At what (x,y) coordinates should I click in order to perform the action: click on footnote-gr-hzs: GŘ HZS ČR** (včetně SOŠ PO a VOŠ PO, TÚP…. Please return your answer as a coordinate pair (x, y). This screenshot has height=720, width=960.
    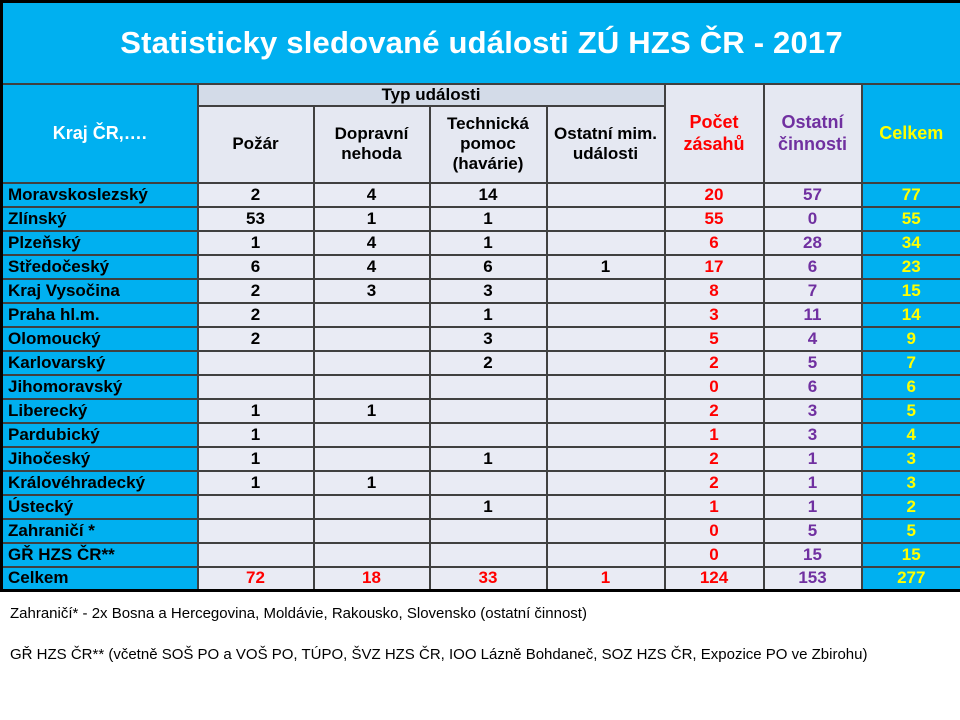
    Looking at the image, I should click on (439, 654).